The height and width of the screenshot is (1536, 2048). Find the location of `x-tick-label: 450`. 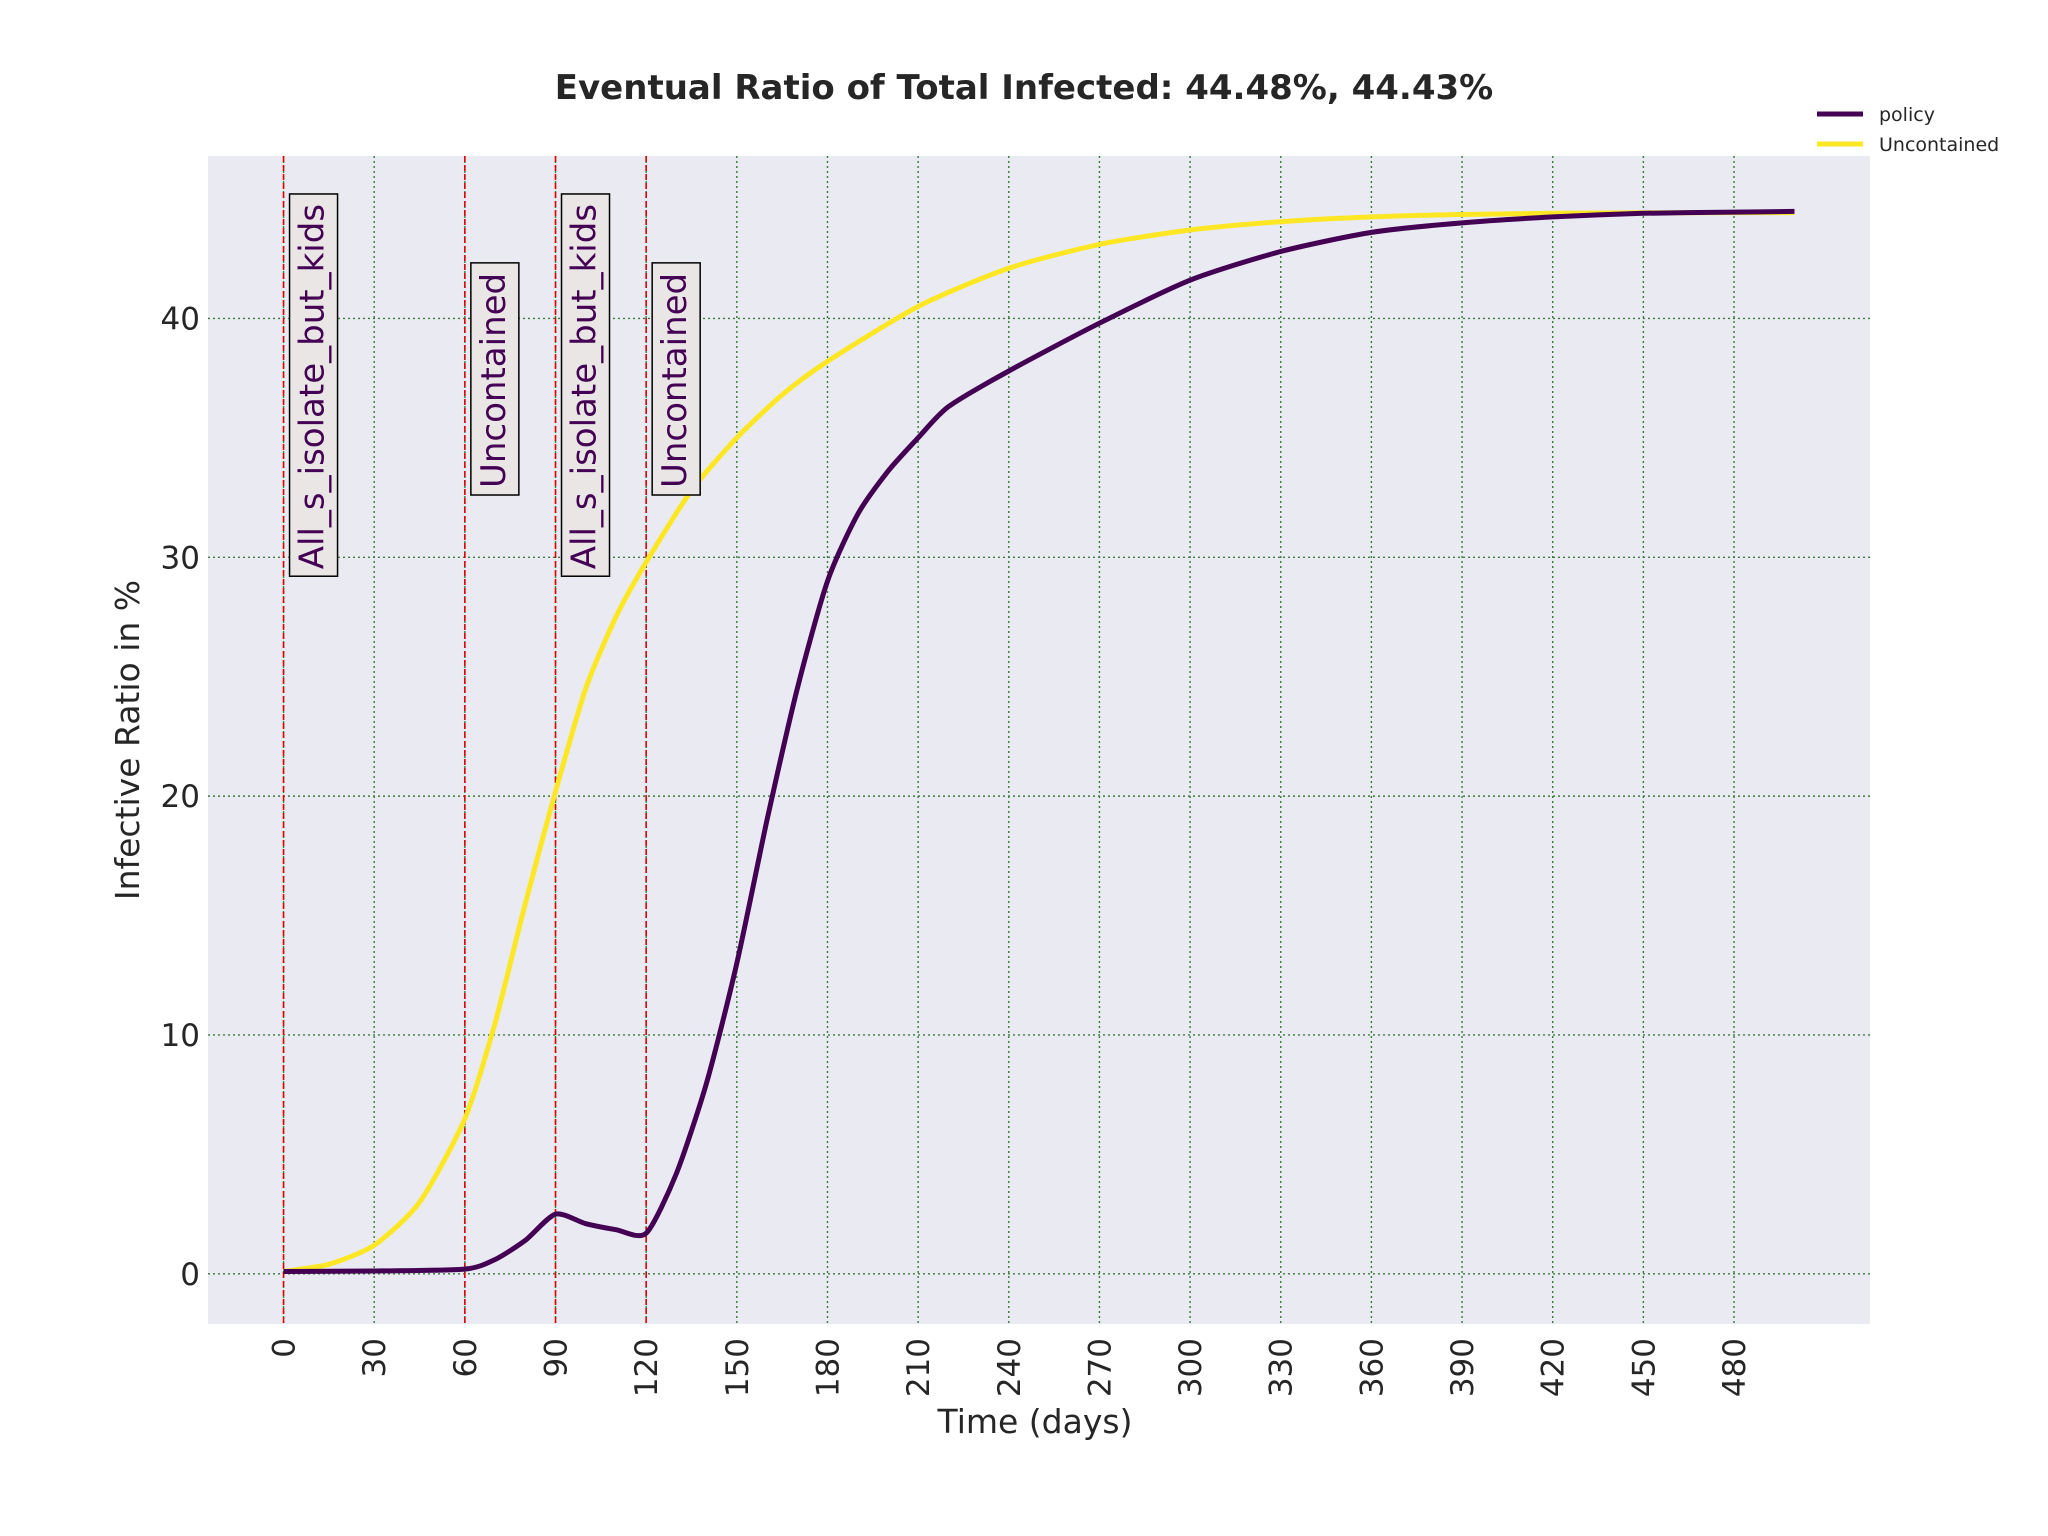

x-tick-label: 450 is located at coordinates (1644, 1367).